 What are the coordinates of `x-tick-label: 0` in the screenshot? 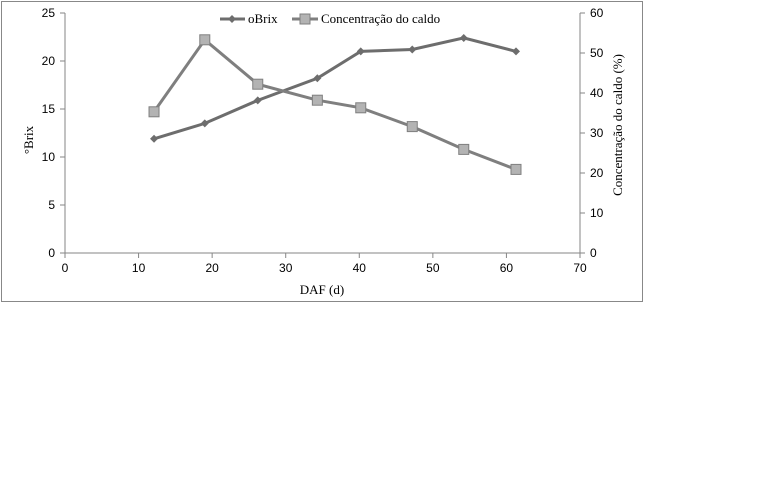 It's located at (65, 268).